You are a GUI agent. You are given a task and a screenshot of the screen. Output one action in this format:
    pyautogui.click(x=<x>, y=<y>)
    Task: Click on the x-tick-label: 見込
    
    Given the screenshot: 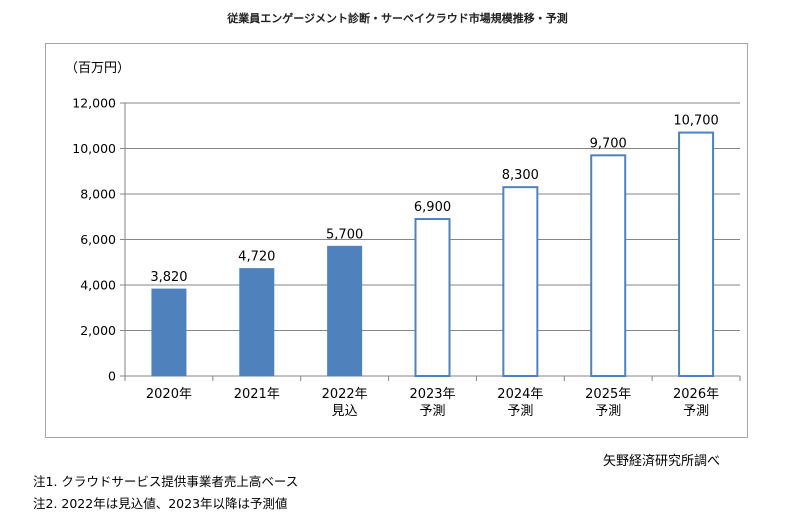 What is the action you would take?
    pyautogui.click(x=345, y=411)
    